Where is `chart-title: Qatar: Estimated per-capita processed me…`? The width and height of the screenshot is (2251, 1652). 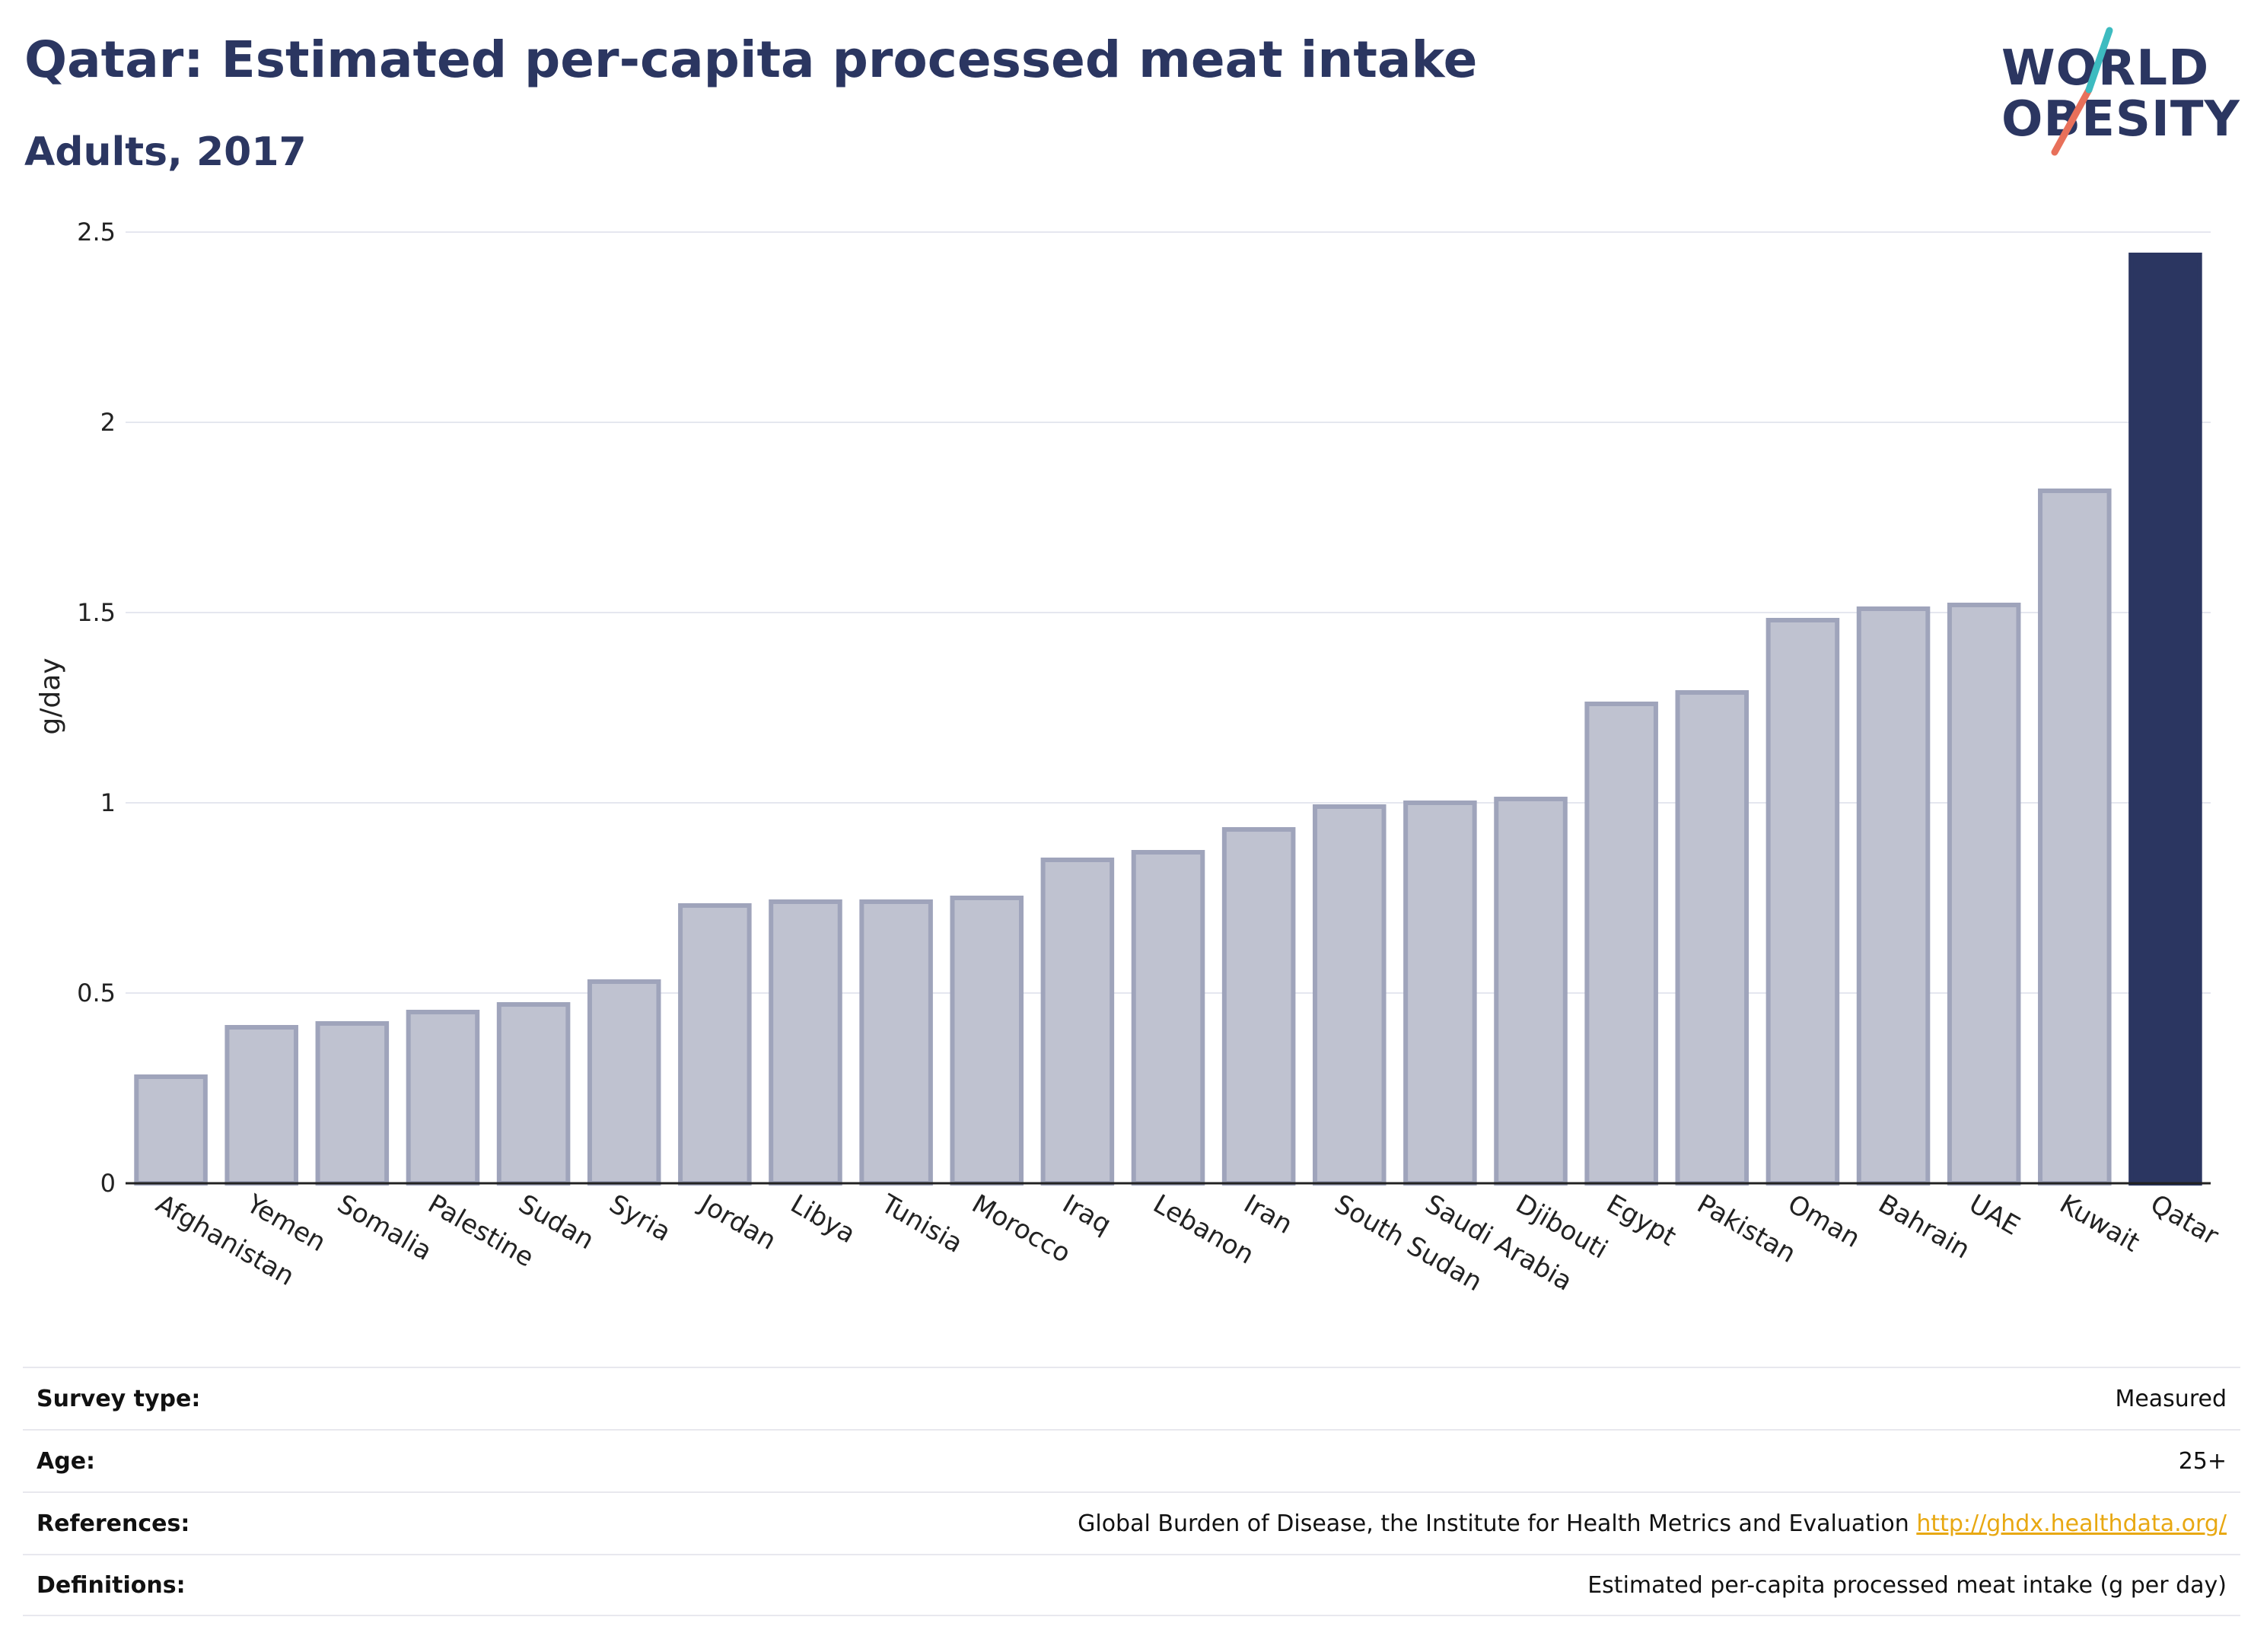 chart-title: Qatar: Estimated per-capita processed me… is located at coordinates (751, 59).